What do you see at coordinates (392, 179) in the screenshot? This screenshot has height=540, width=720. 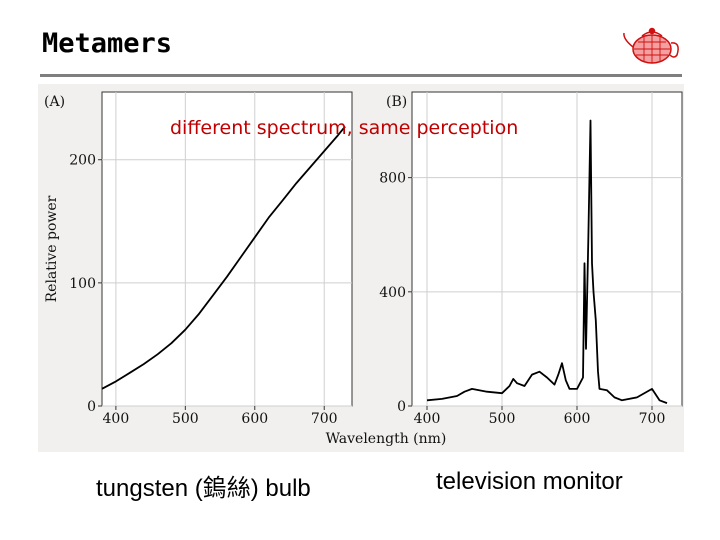 I see `y-tick-label-b: 800` at bounding box center [392, 179].